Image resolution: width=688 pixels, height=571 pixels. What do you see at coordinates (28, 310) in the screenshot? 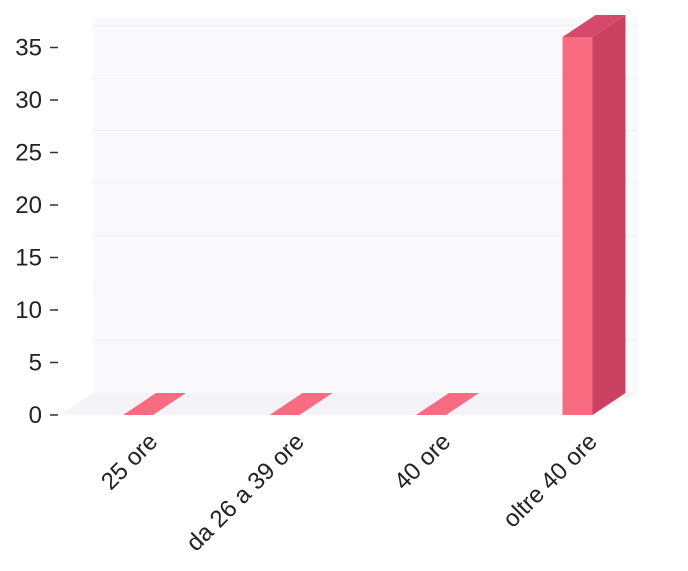
I see `y-tick-label: 10` at bounding box center [28, 310].